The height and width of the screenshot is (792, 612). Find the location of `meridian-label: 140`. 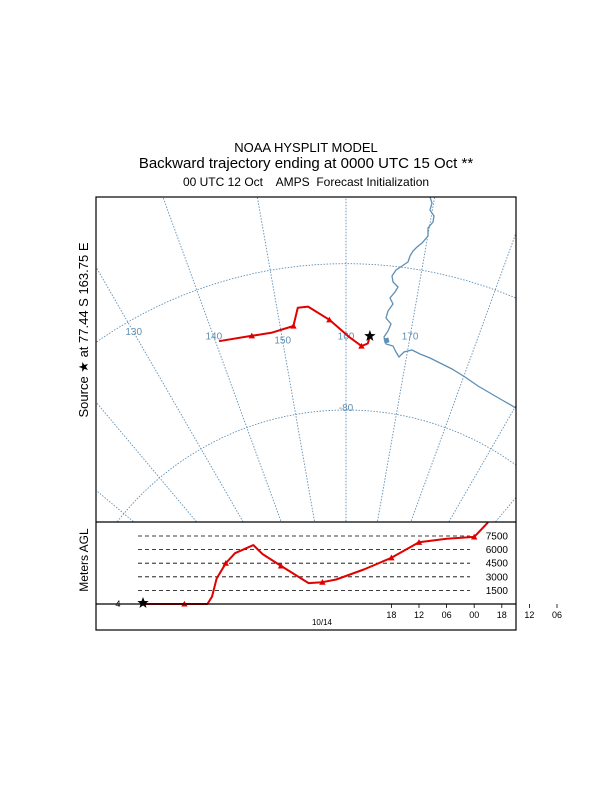

meridian-label: 140 is located at coordinates (213, 336).